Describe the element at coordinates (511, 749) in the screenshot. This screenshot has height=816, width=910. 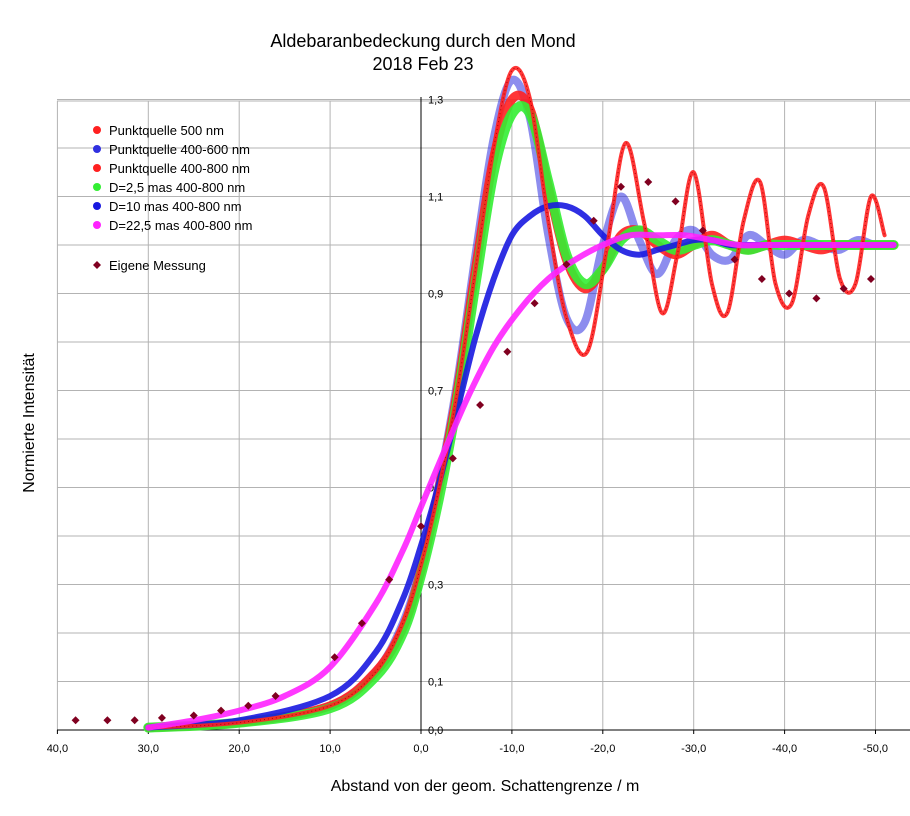
I see `x-tick-label: -10,0` at that location.